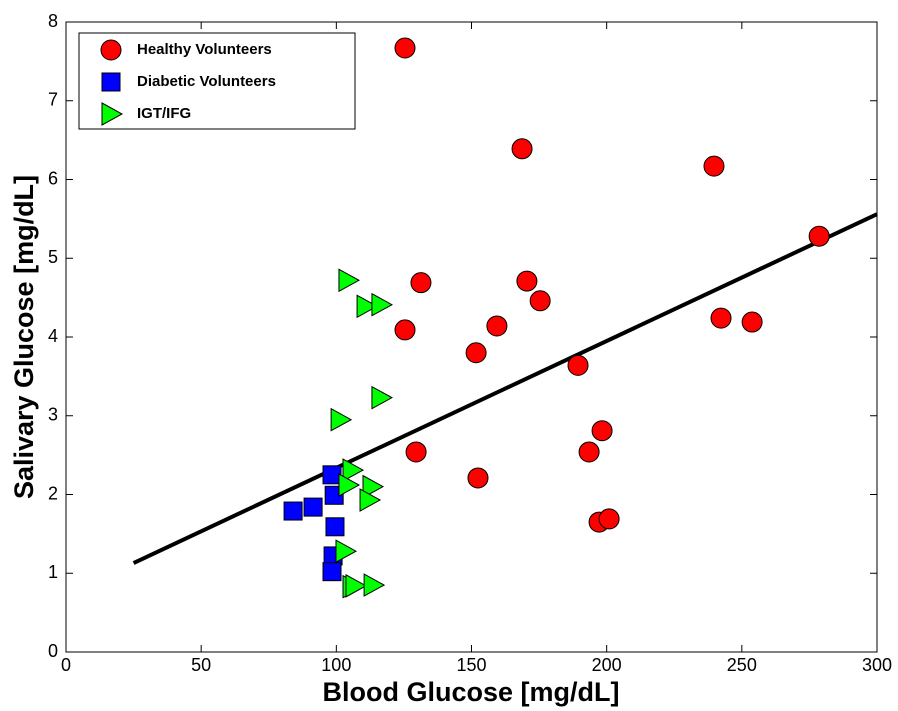 The image size is (898, 711). Describe the element at coordinates (877, 665) in the screenshot. I see `x-tick-label: 300` at that location.